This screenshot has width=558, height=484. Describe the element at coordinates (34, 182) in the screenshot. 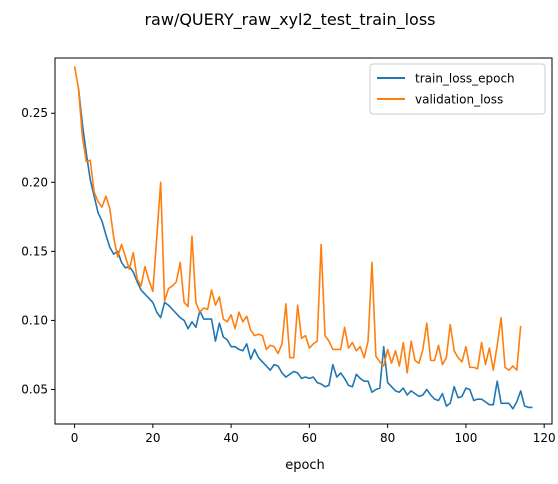

I see `y-tick-label: 0.20` at that location.